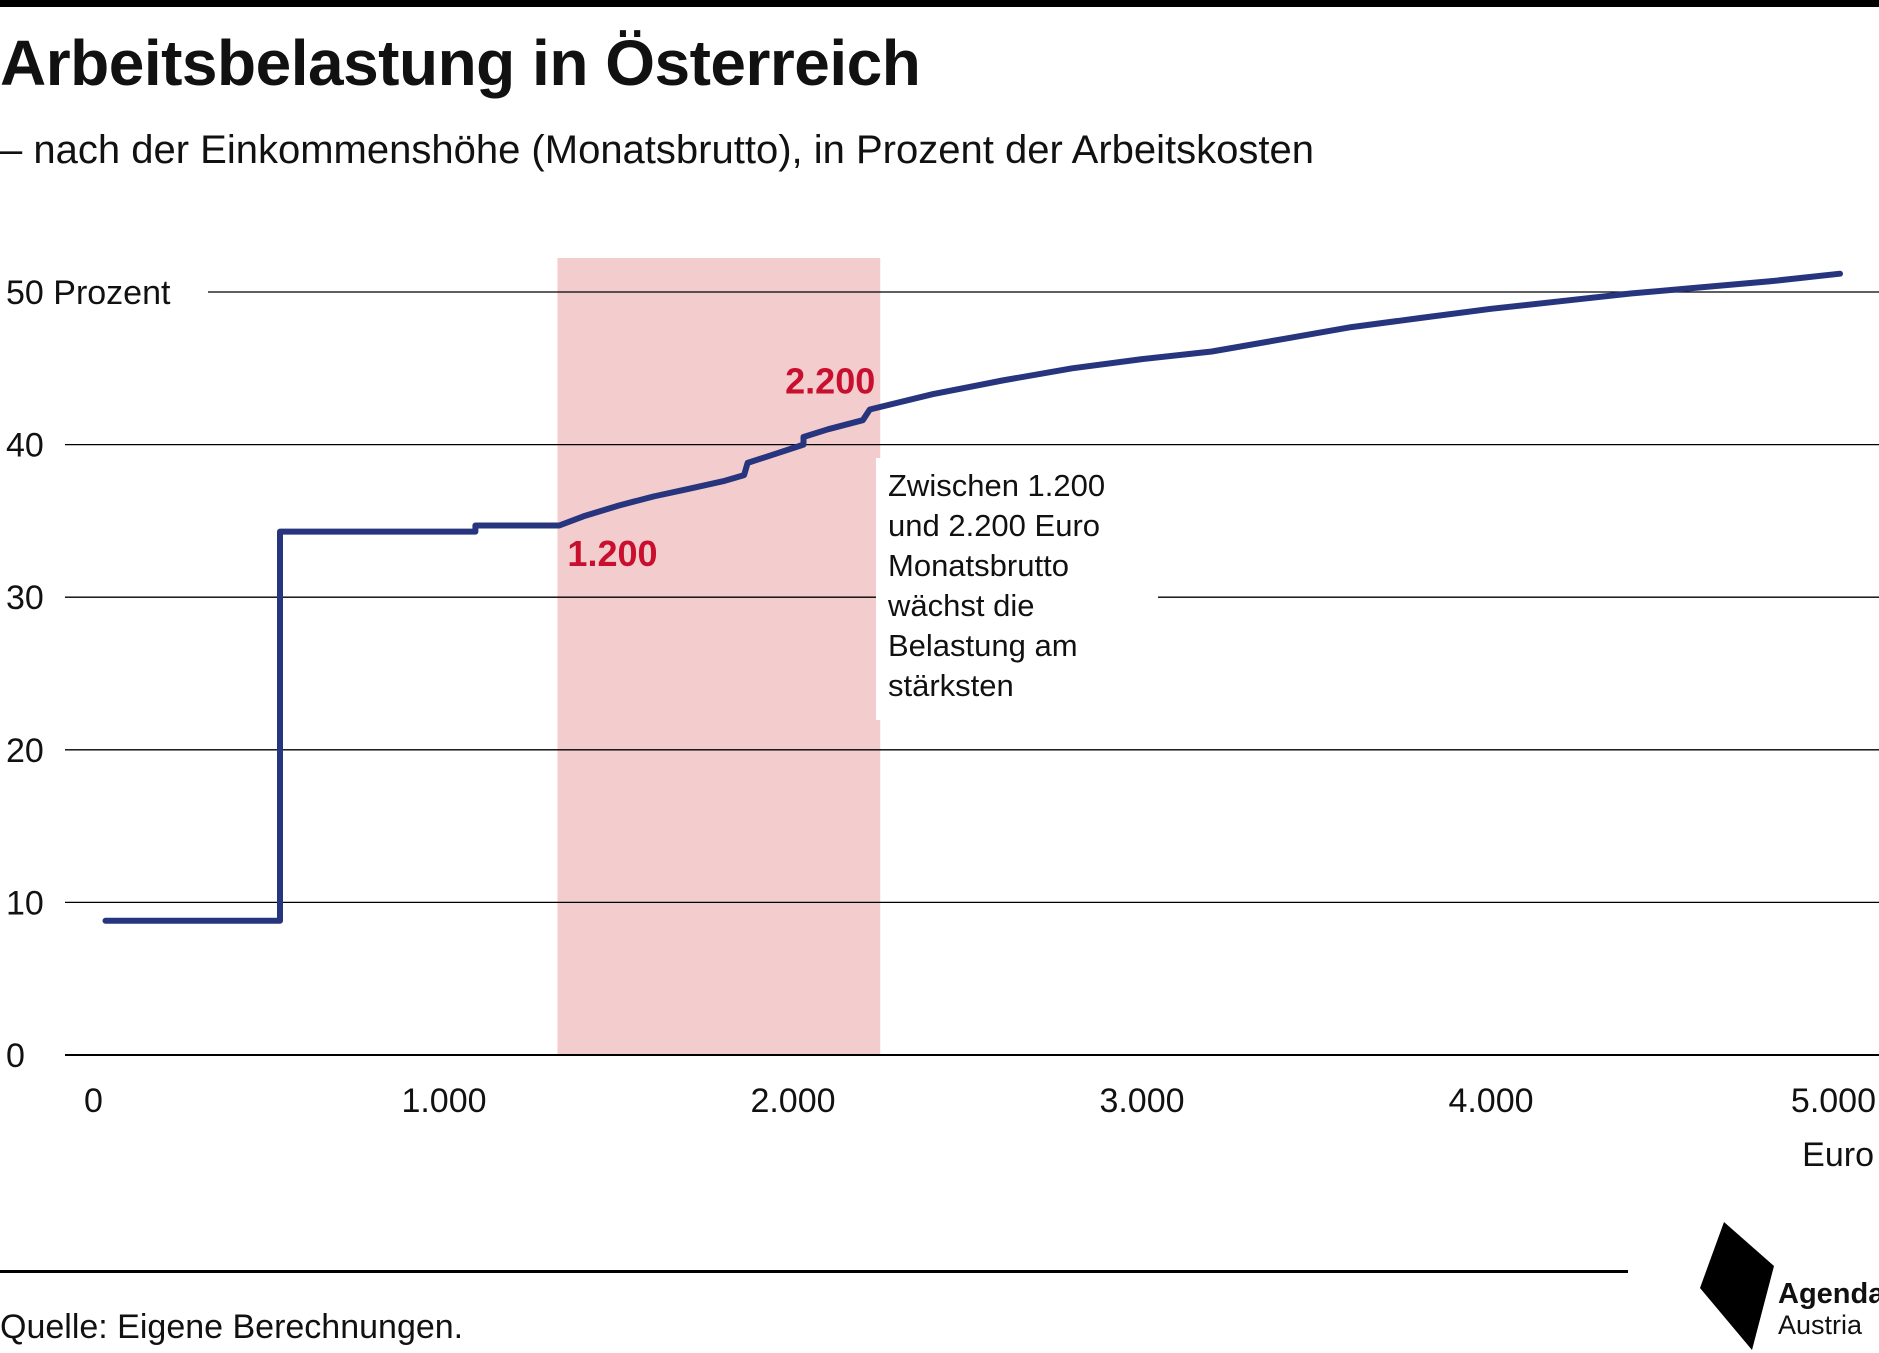 The width and height of the screenshot is (1879, 1353). Describe the element at coordinates (719, 656) in the screenshot. I see `highlight-band` at that location.